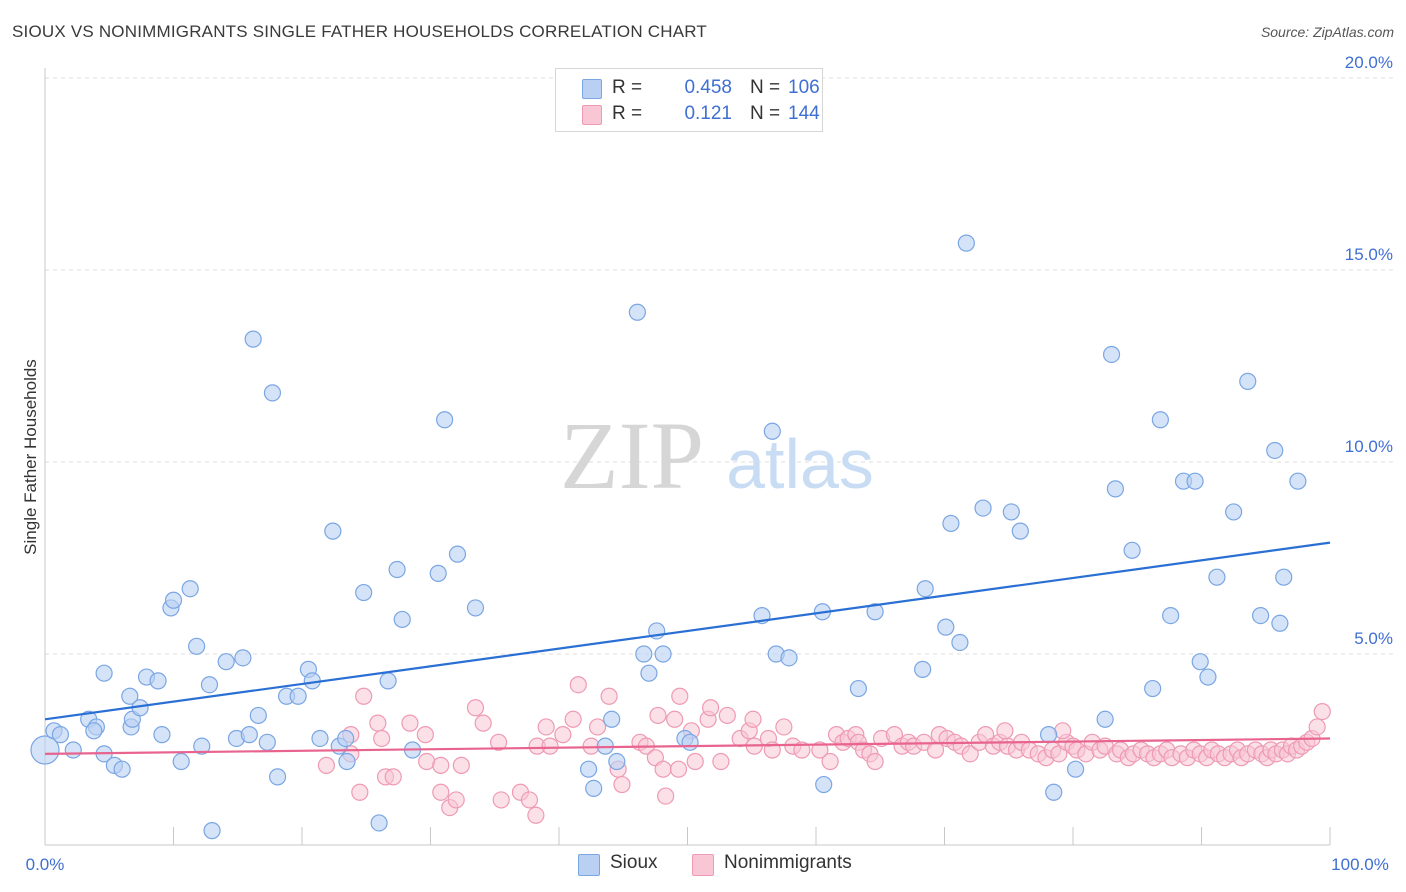 Image resolution: width=1406 pixels, height=892 pixels. What do you see at coordinates (717, 455) in the screenshot?
I see `watermark: ZIP atlas` at bounding box center [717, 455].